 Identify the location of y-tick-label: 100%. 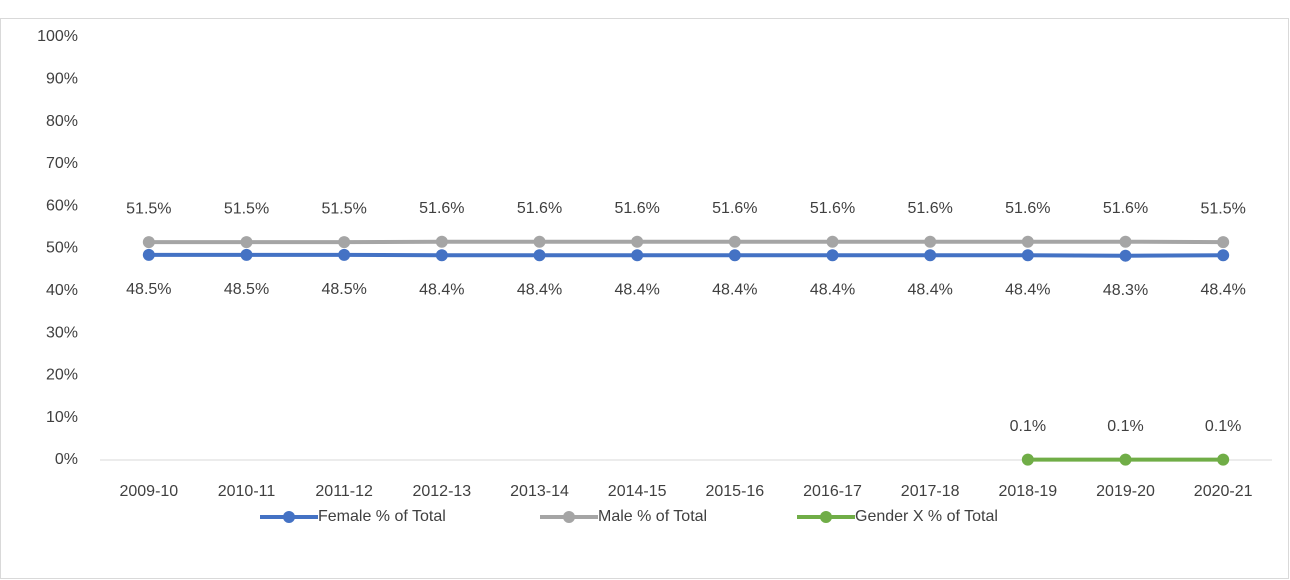
(57, 36).